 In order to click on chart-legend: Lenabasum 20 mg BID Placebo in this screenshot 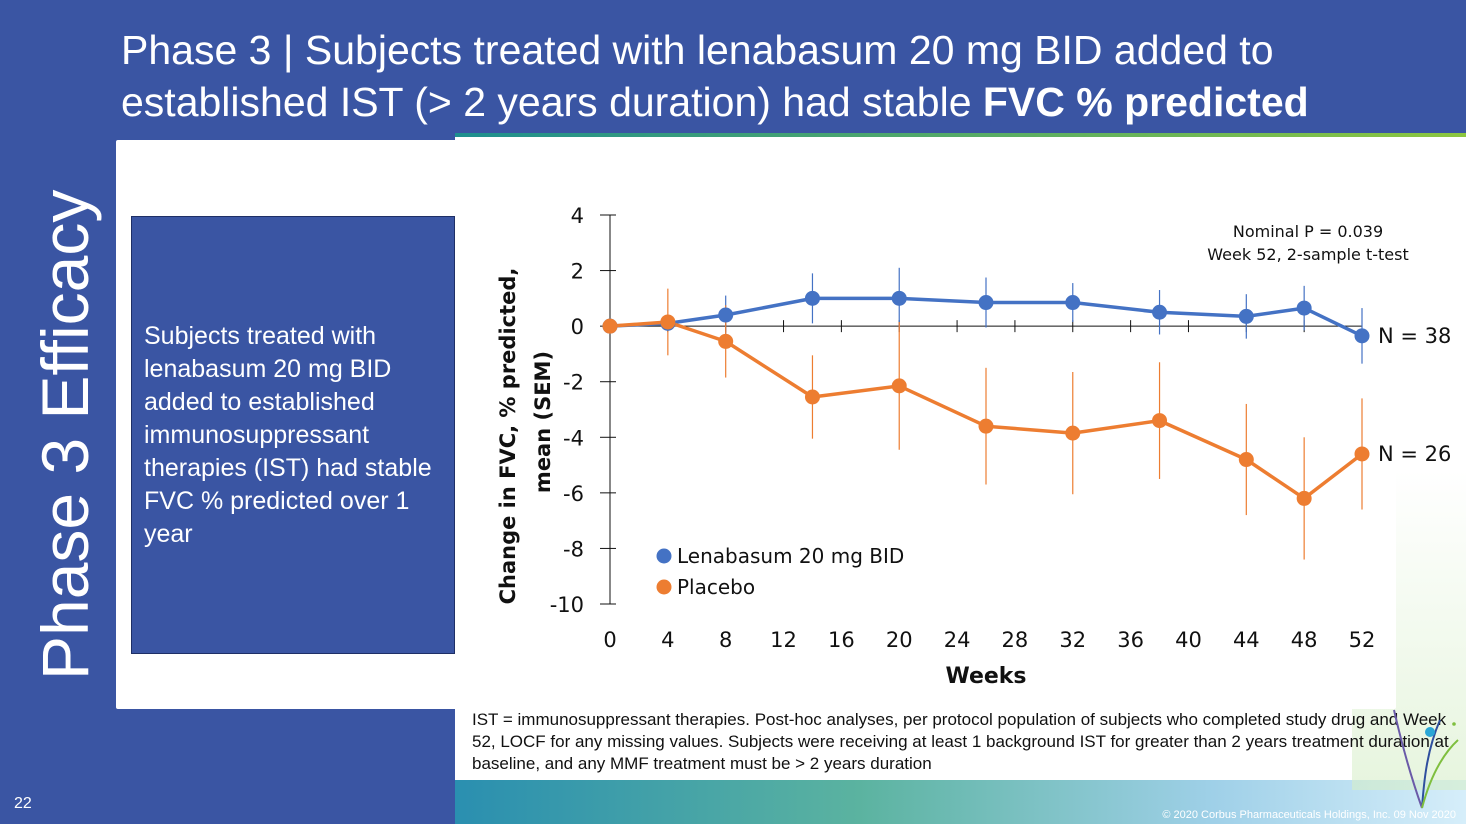, I will do `click(780, 571)`.